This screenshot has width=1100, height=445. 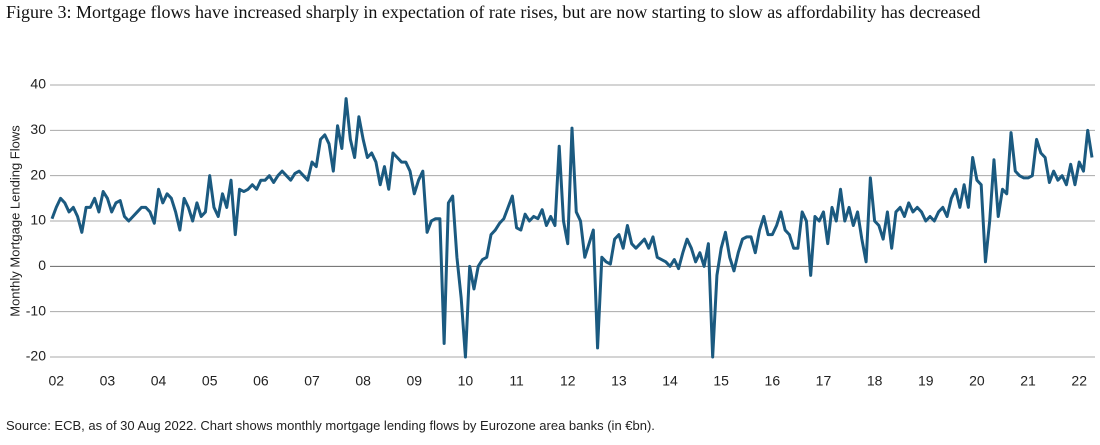 I want to click on x-tick-label: 18, so click(x=875, y=381).